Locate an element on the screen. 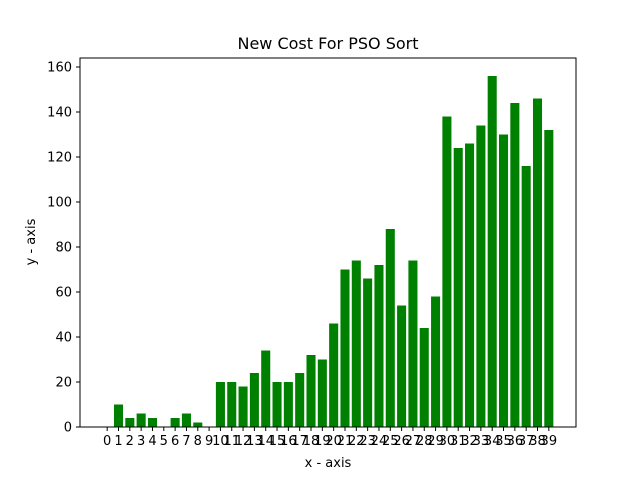  x-tick-label: 17 is located at coordinates (299, 441).